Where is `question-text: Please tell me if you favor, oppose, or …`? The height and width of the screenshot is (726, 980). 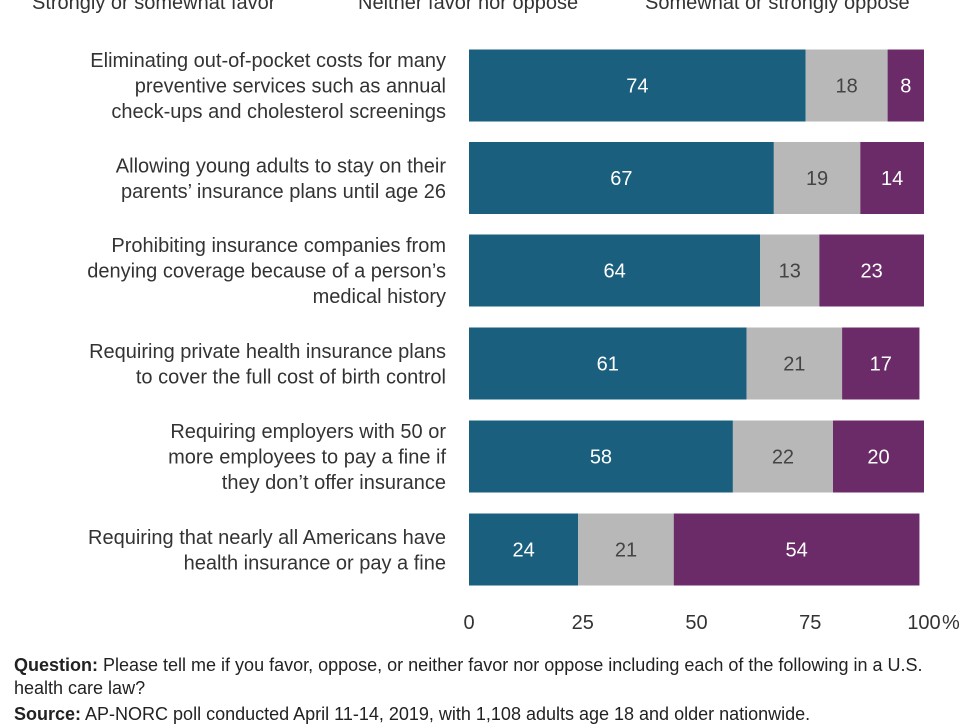 question-text: Please tell me if you favor, oppose, or … is located at coordinates (468, 676).